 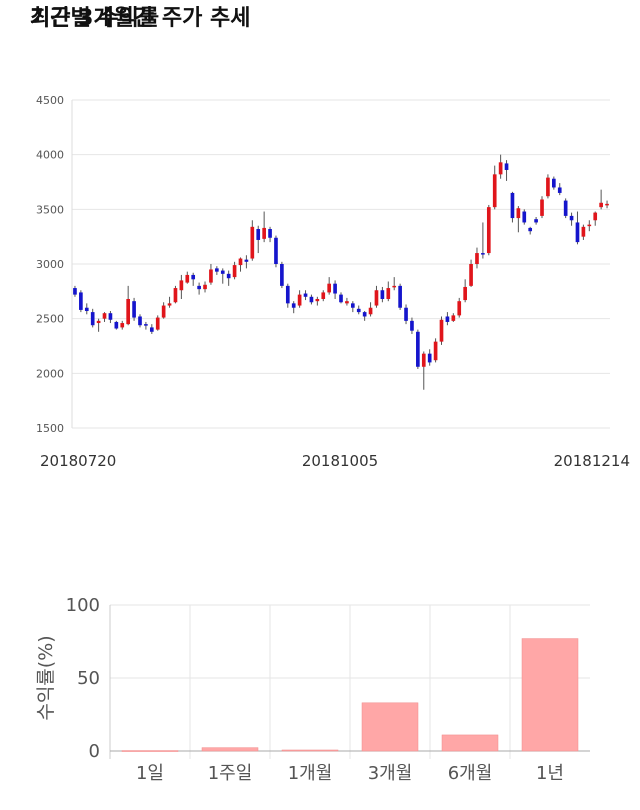 I want to click on y-tick-label: 3000, so click(x=50, y=264).